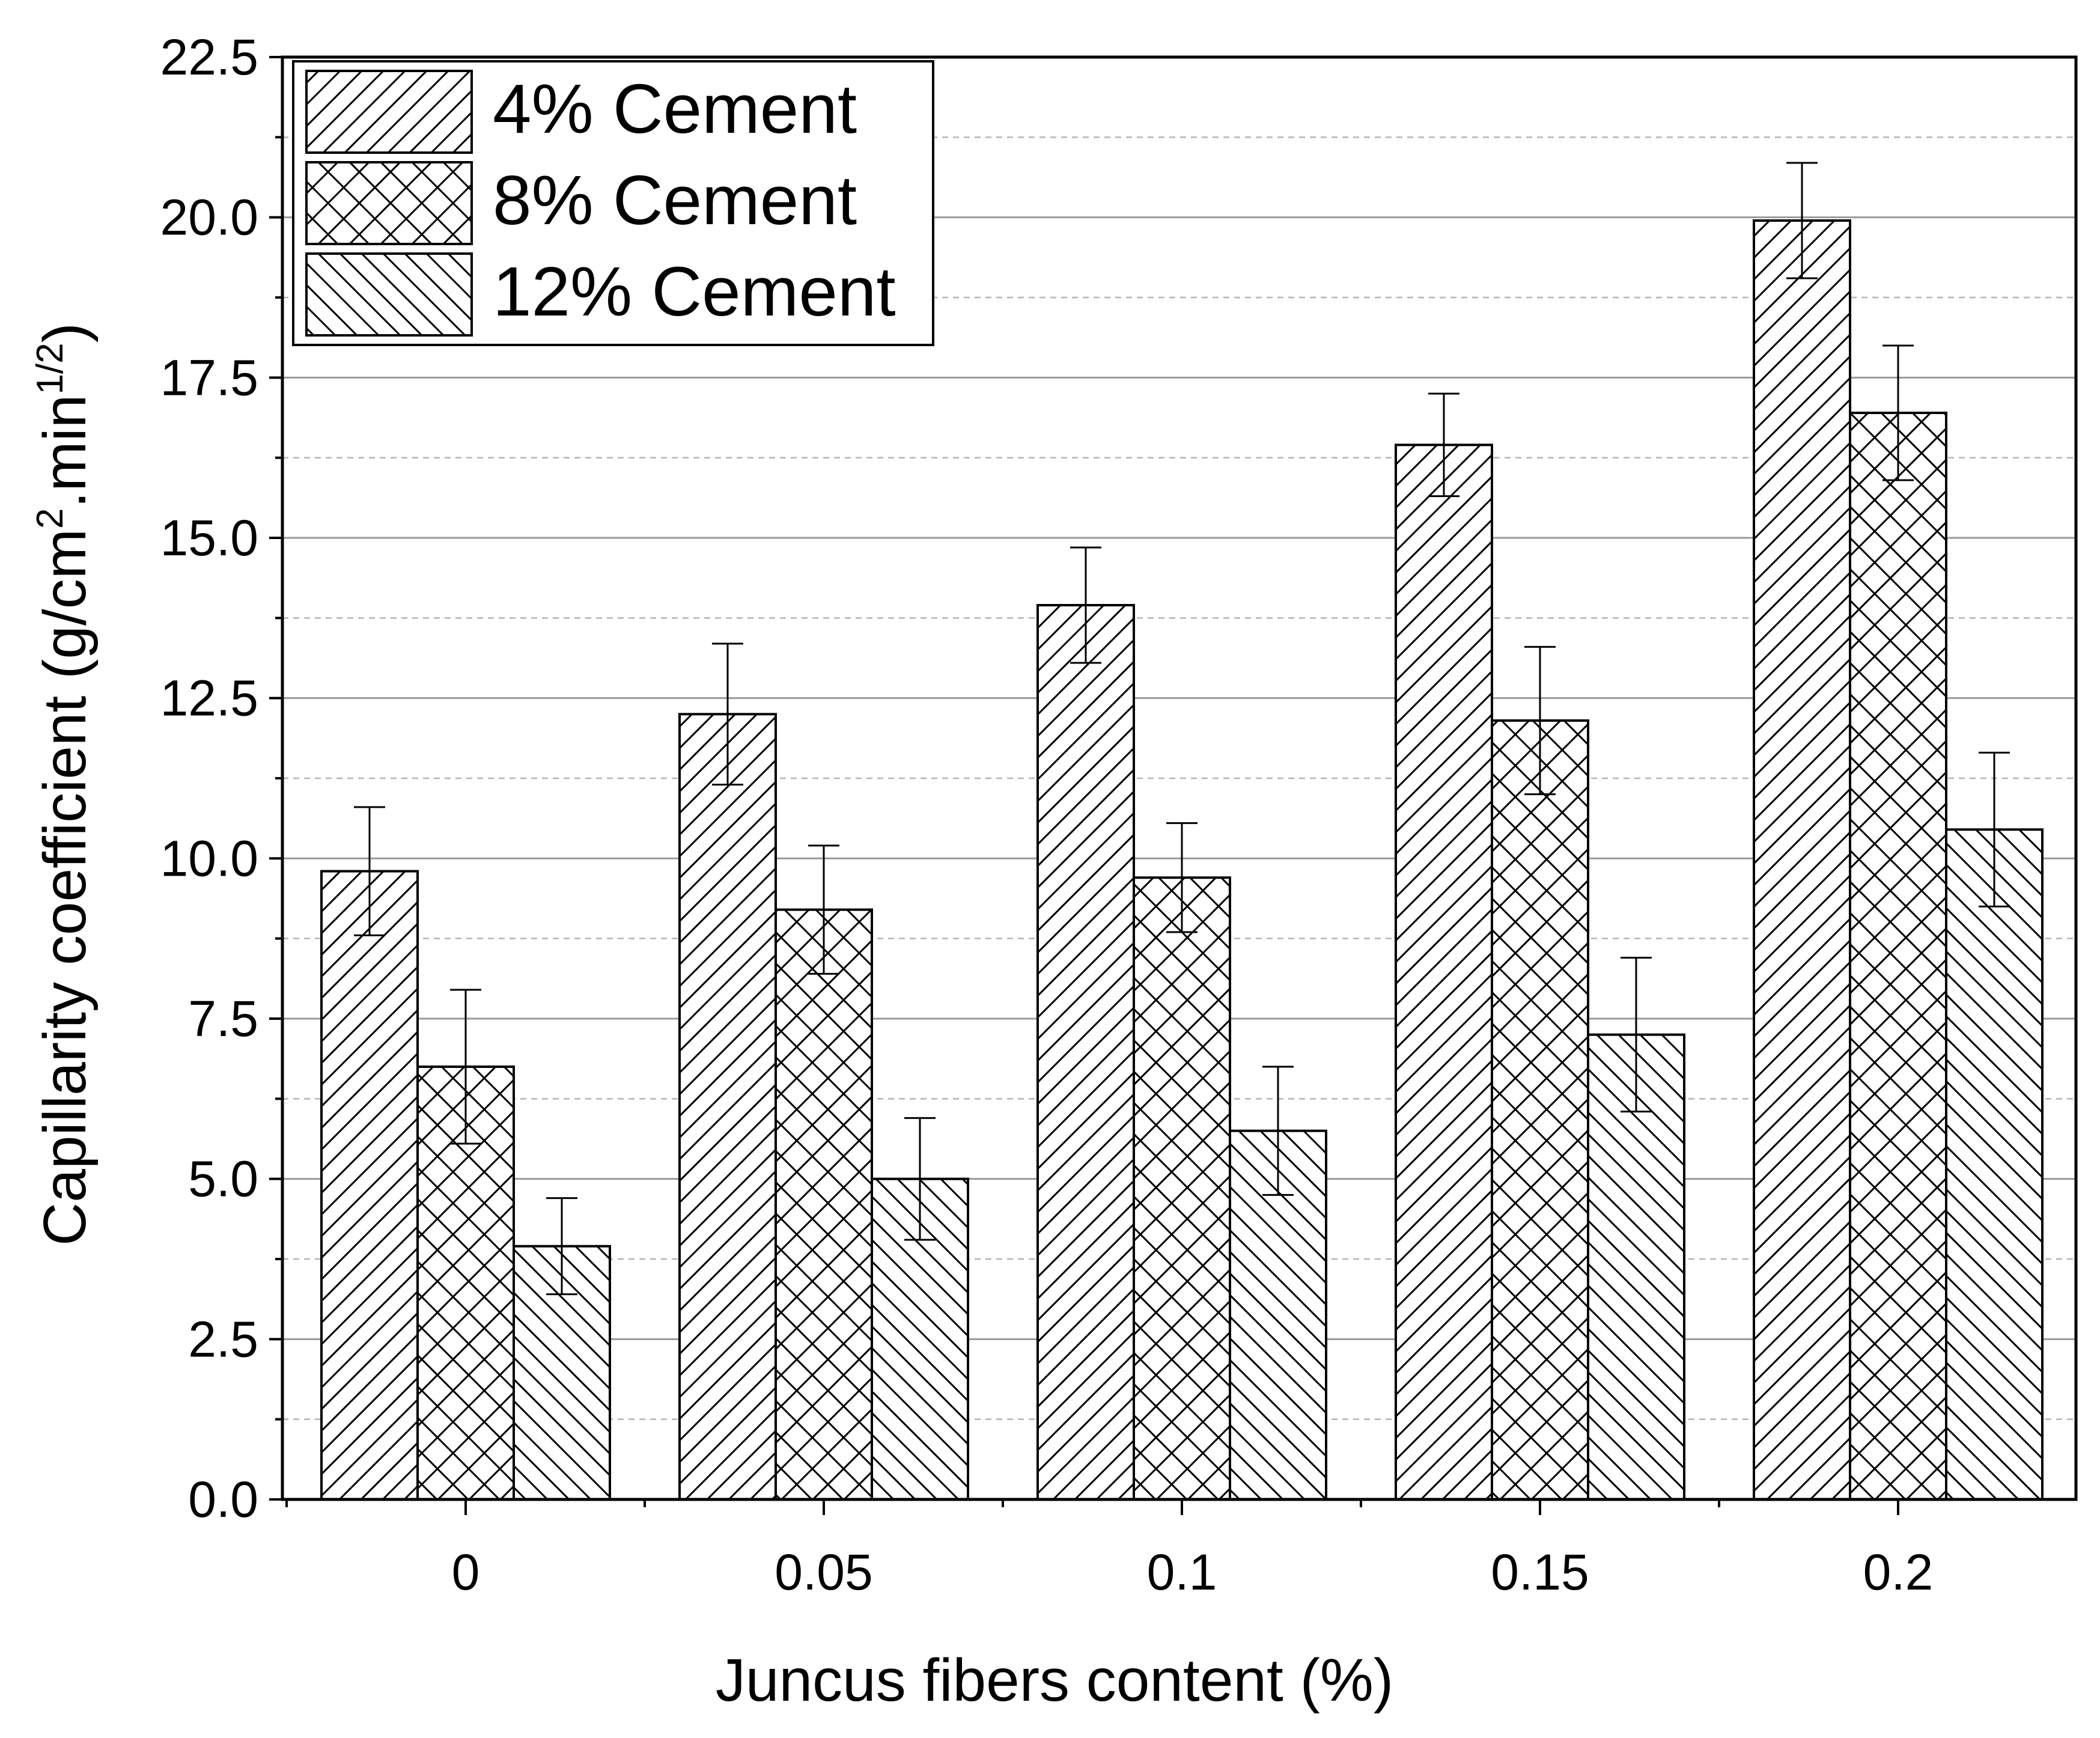 Image resolution: width=2100 pixels, height=1738 pixels. I want to click on legend-label: 4% Cement, so click(675, 109).